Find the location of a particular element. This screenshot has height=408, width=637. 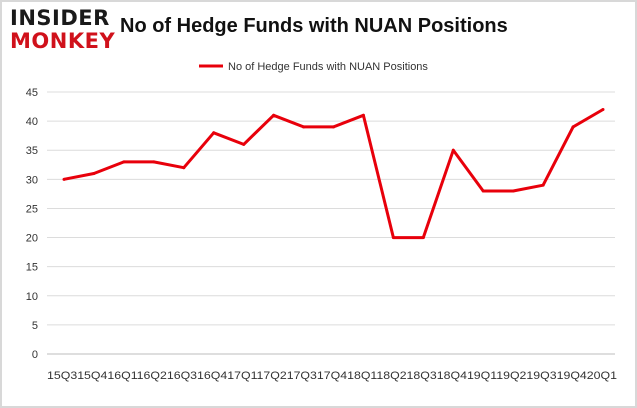

y-tick-label-45: 45 is located at coordinates (32, 93).